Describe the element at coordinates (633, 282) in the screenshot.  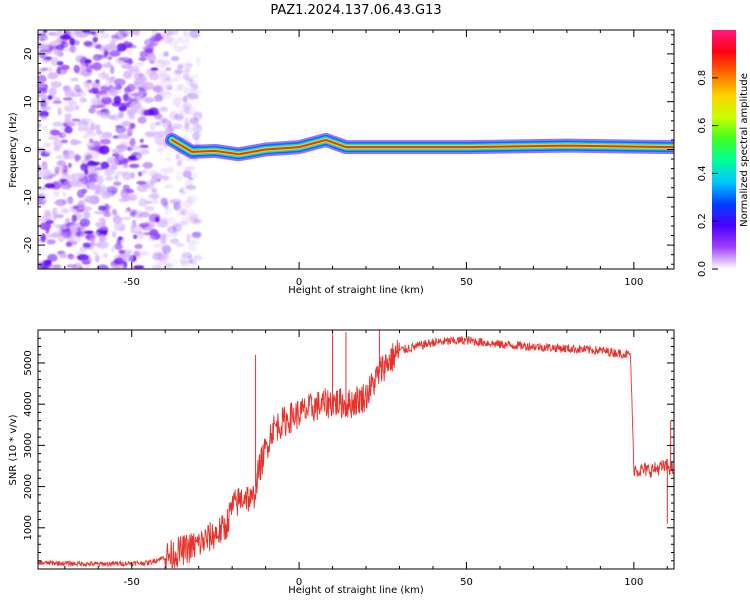
I see `spectrogram-x-tick-label: 100` at that location.